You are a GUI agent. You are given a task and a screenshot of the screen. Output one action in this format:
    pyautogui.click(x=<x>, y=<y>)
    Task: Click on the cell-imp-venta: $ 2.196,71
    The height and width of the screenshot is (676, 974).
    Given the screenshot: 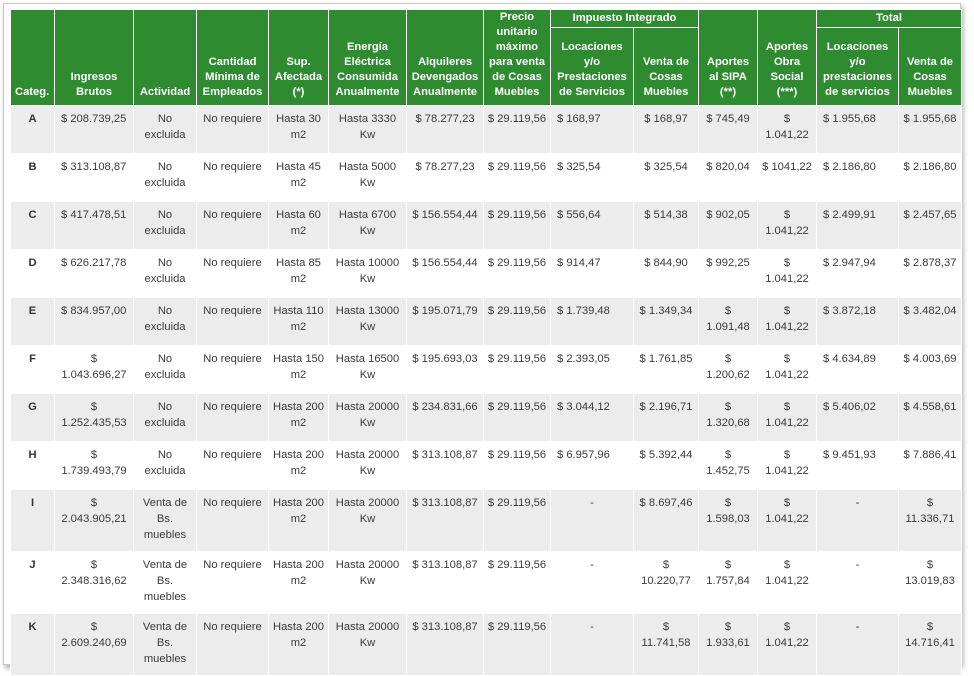 What is the action you would take?
    pyautogui.click(x=666, y=417)
    